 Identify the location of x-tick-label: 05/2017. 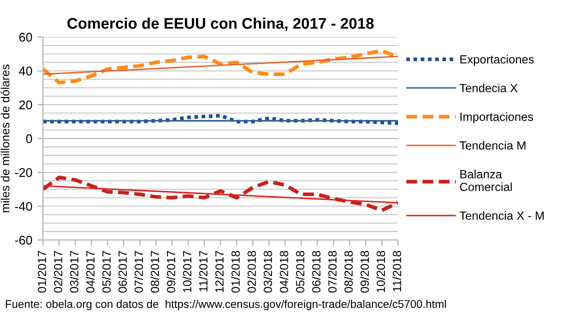
(106, 272).